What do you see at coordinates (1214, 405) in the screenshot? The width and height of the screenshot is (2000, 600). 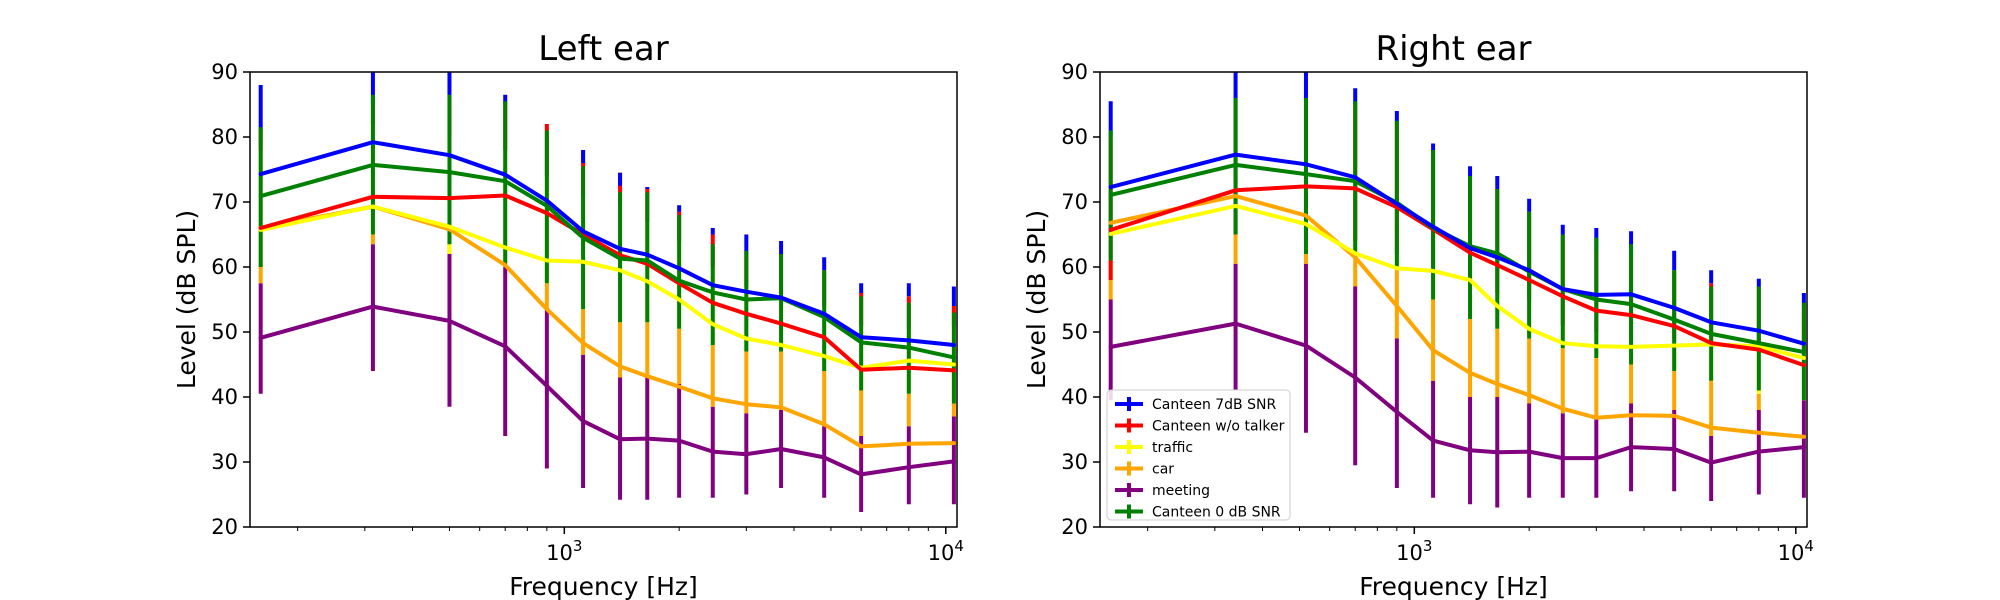 I see `legend-entry: Canteen 7dB SNR` at bounding box center [1214, 405].